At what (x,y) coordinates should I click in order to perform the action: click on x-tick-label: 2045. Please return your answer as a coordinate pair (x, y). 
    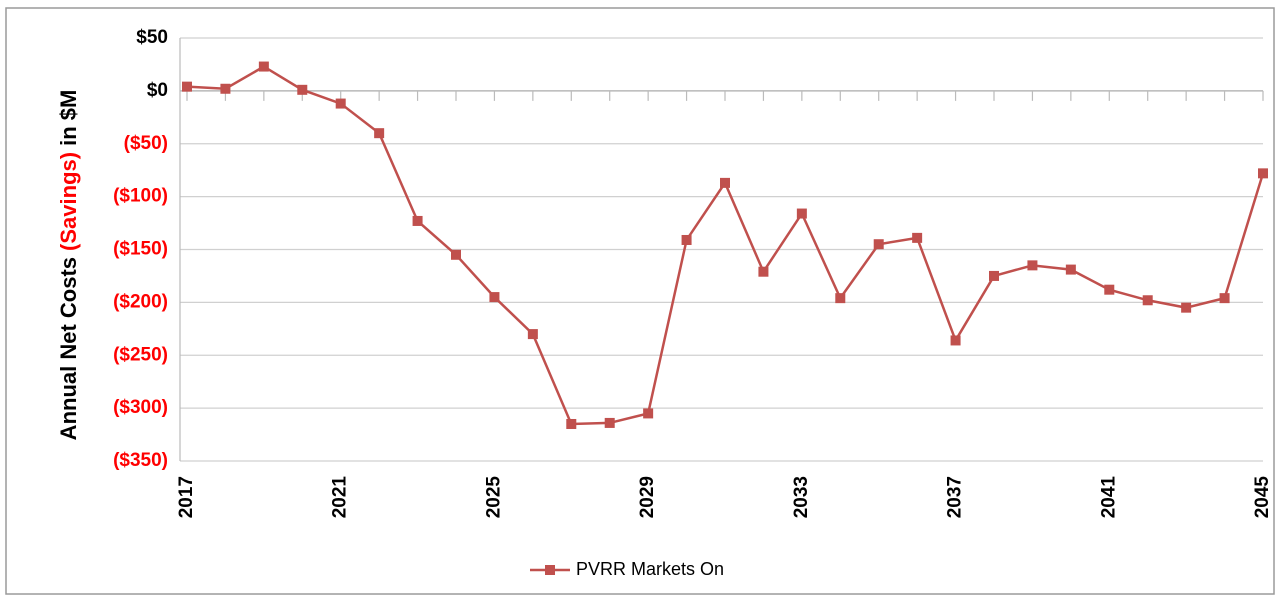
    Looking at the image, I should click on (1262, 497).